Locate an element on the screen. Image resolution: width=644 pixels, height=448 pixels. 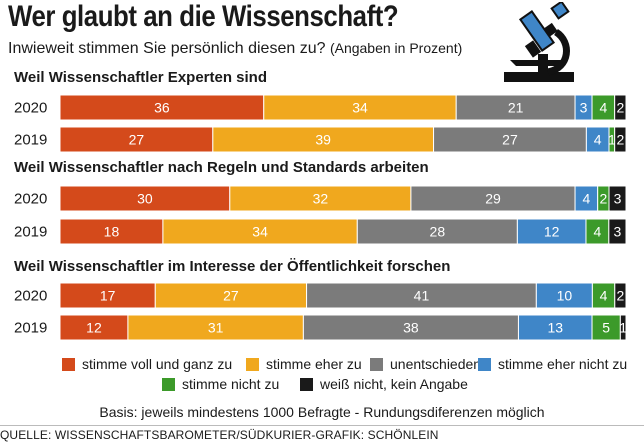
data-label: 39 is located at coordinates (323, 140).